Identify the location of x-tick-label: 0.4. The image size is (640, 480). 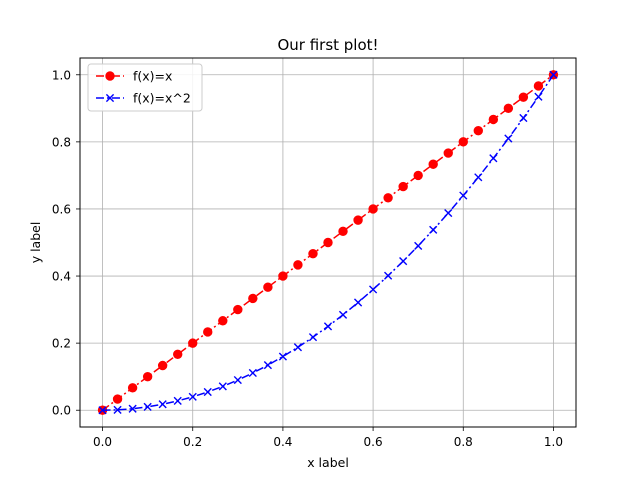
(282, 442).